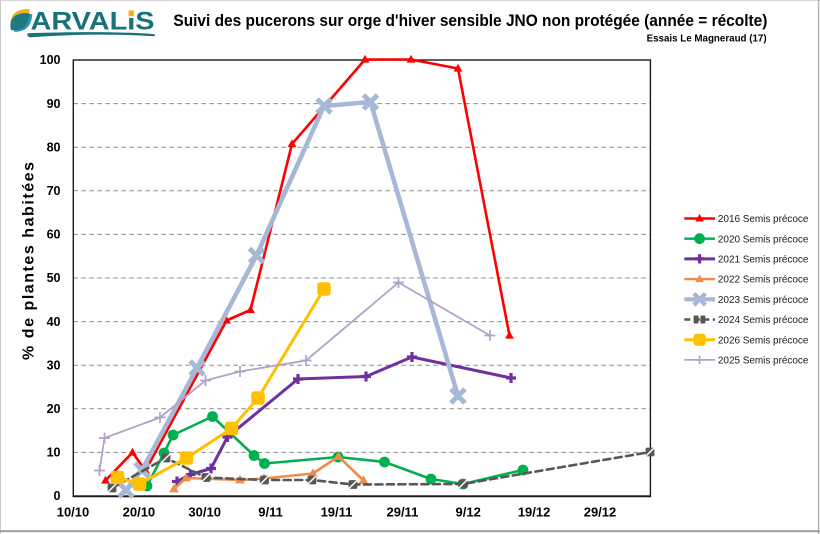 The height and width of the screenshot is (534, 820). Describe the element at coordinates (763, 280) in the screenshot. I see `svg-text: 2022 Semis précoce` at that location.